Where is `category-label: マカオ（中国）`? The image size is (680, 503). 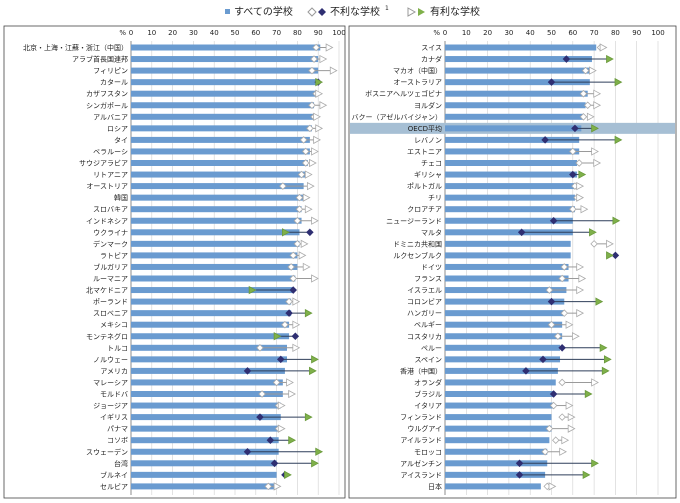 category-label: マカオ（中国） is located at coordinates (417, 70).